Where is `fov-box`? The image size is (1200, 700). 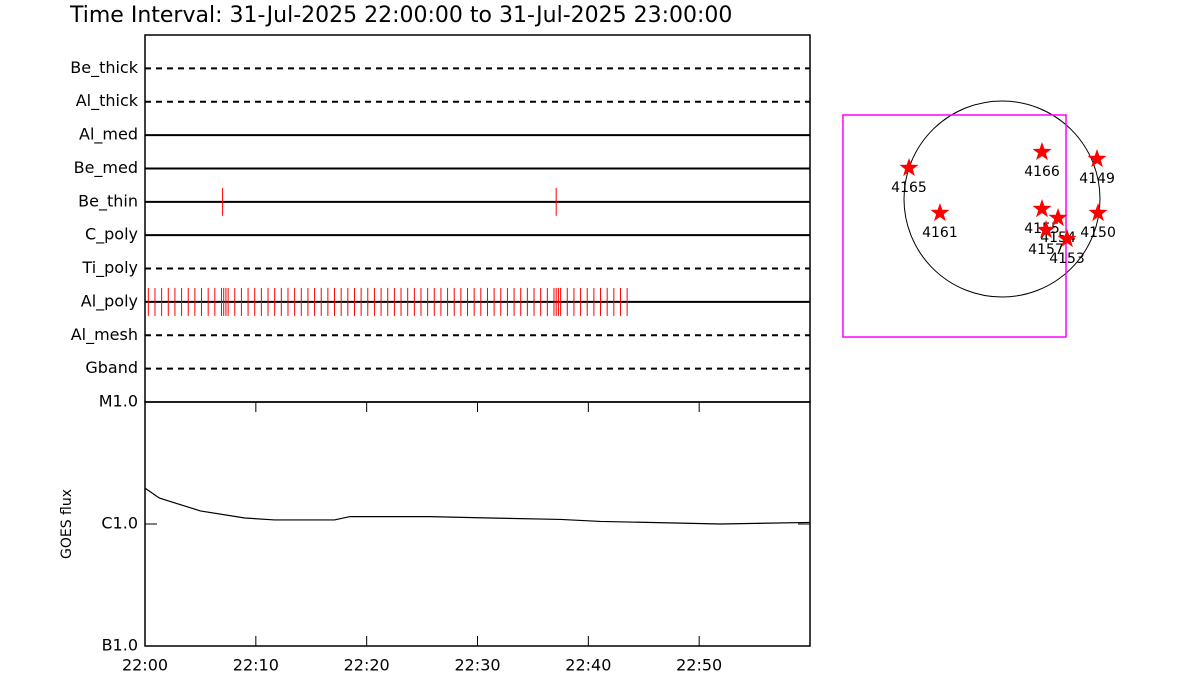 fov-box is located at coordinates (954, 226).